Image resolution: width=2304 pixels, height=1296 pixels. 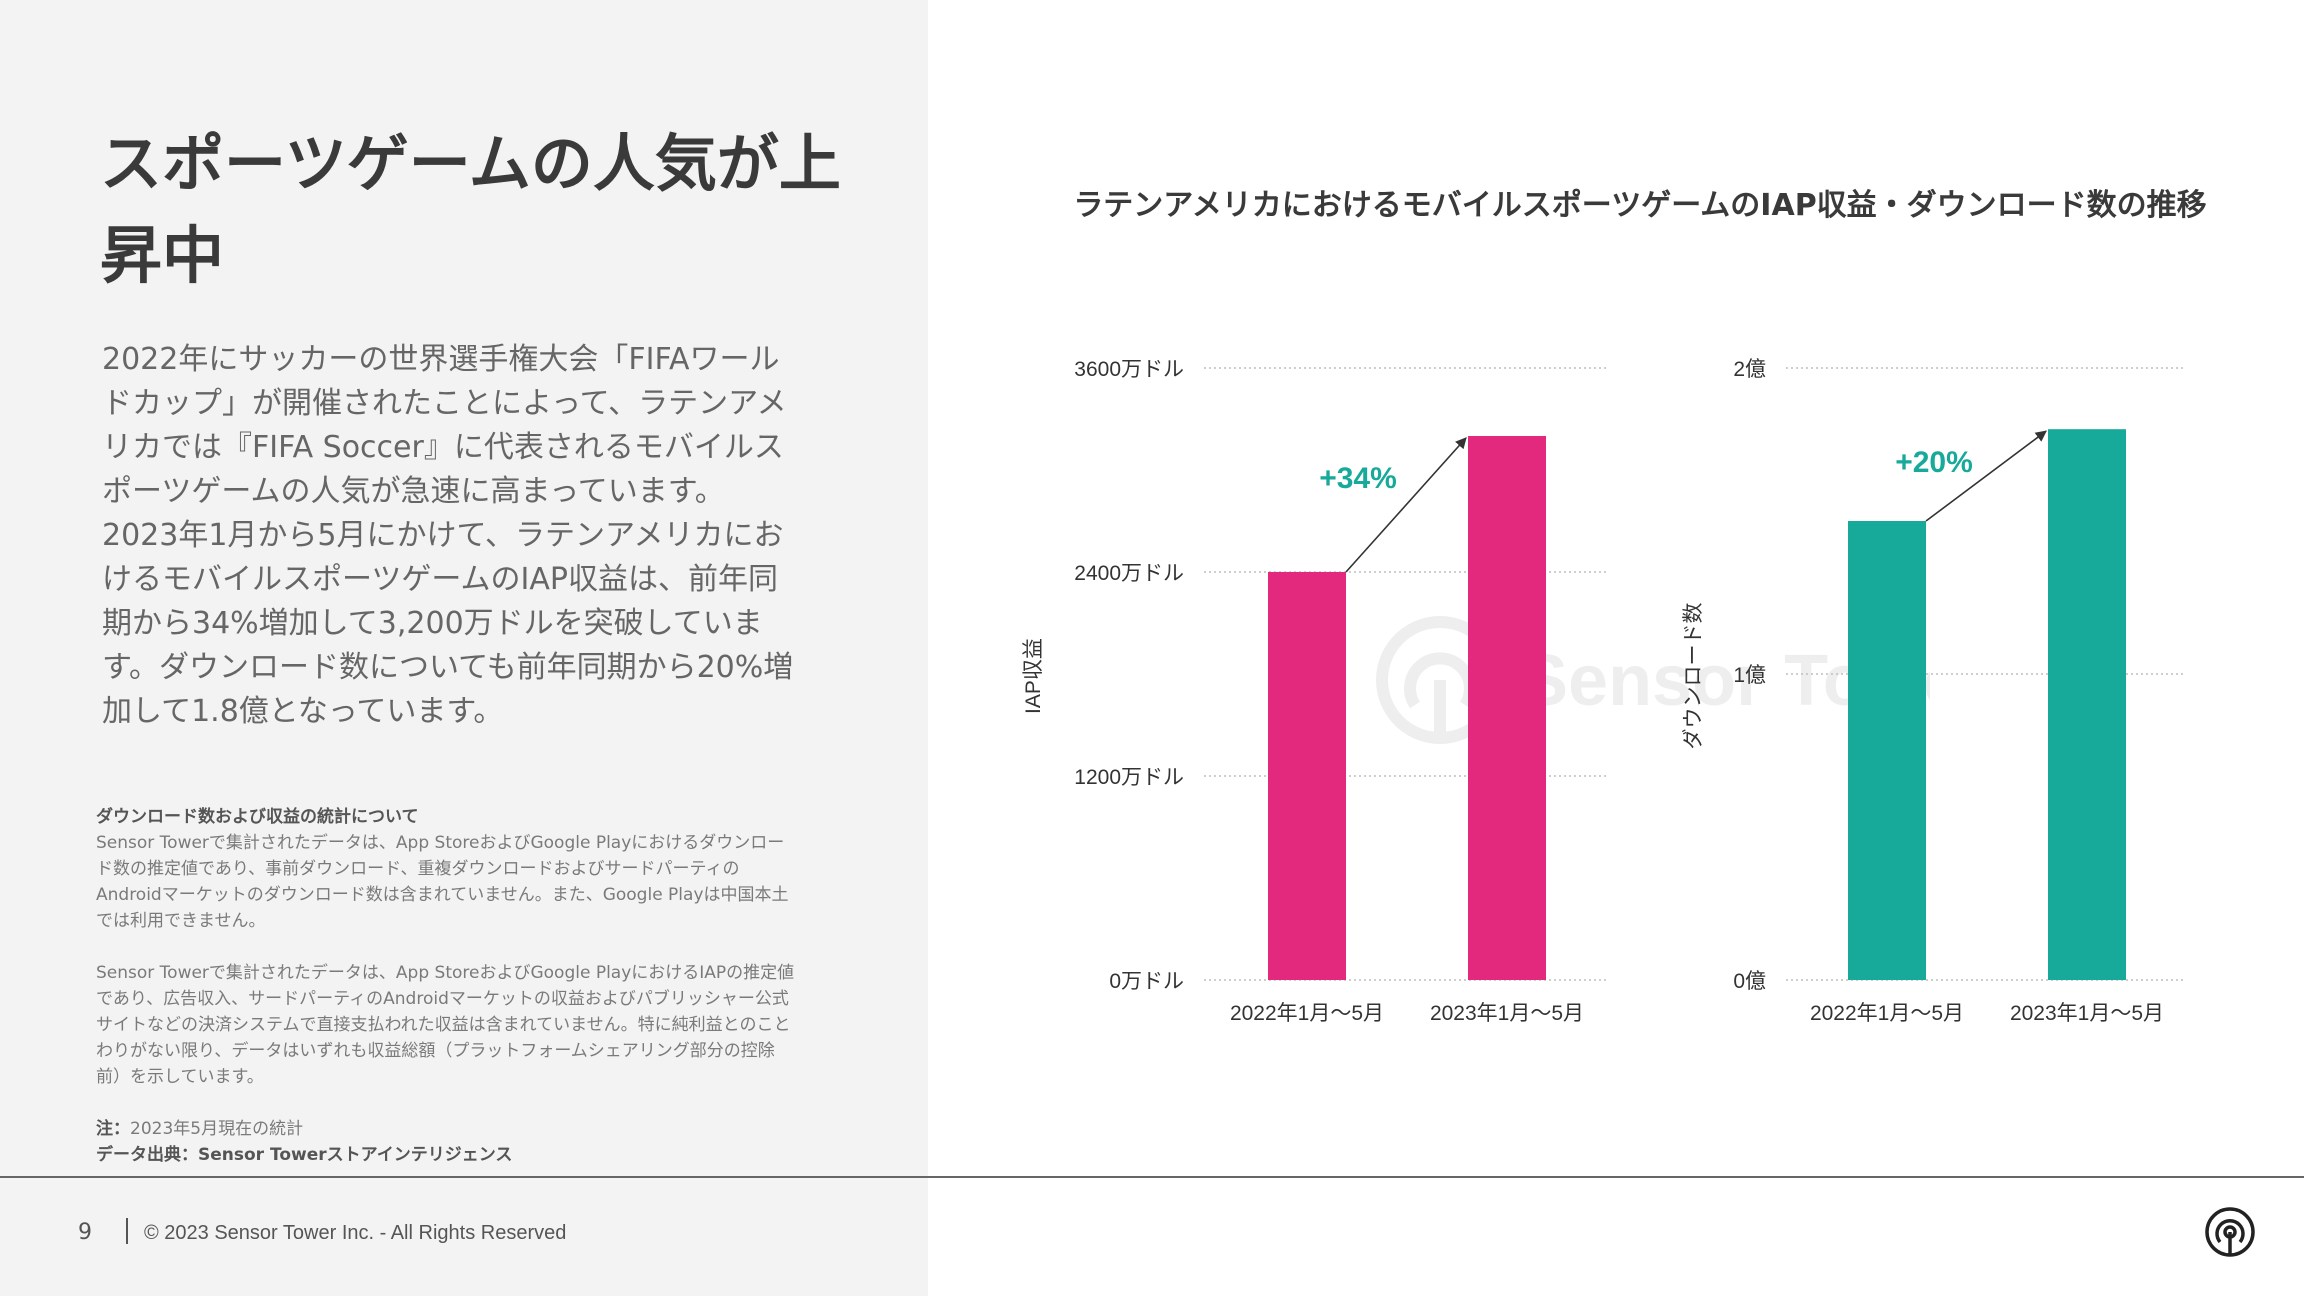 I want to click on downloads-category-label: 2022年1月～5月, so click(x=1887, y=1013).